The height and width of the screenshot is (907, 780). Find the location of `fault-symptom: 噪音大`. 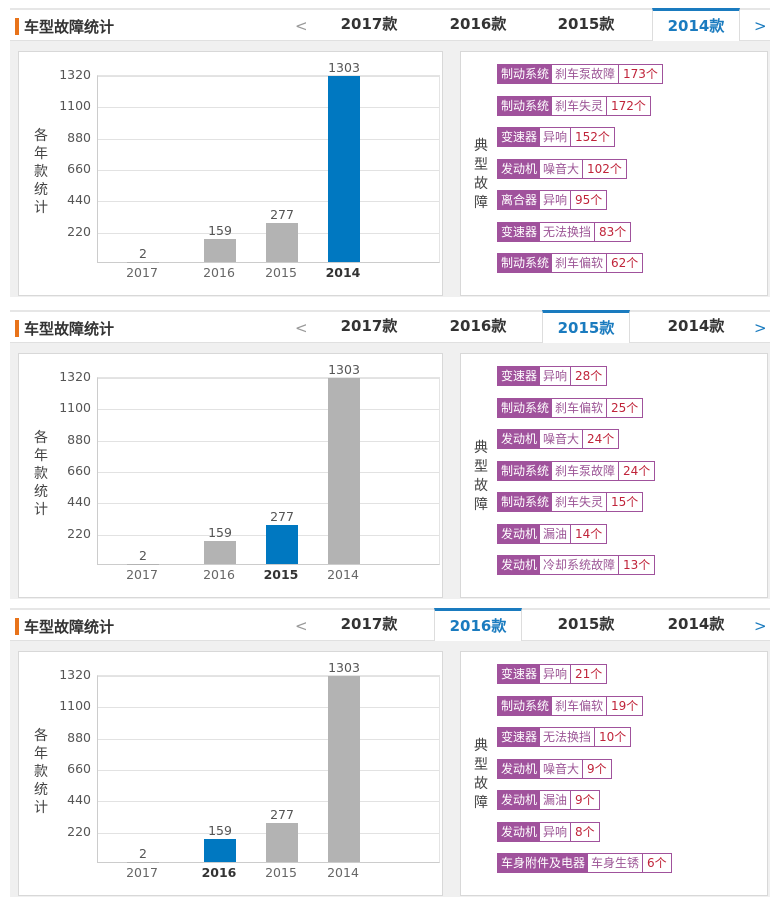

fault-symptom: 噪音大 is located at coordinates (562, 168).